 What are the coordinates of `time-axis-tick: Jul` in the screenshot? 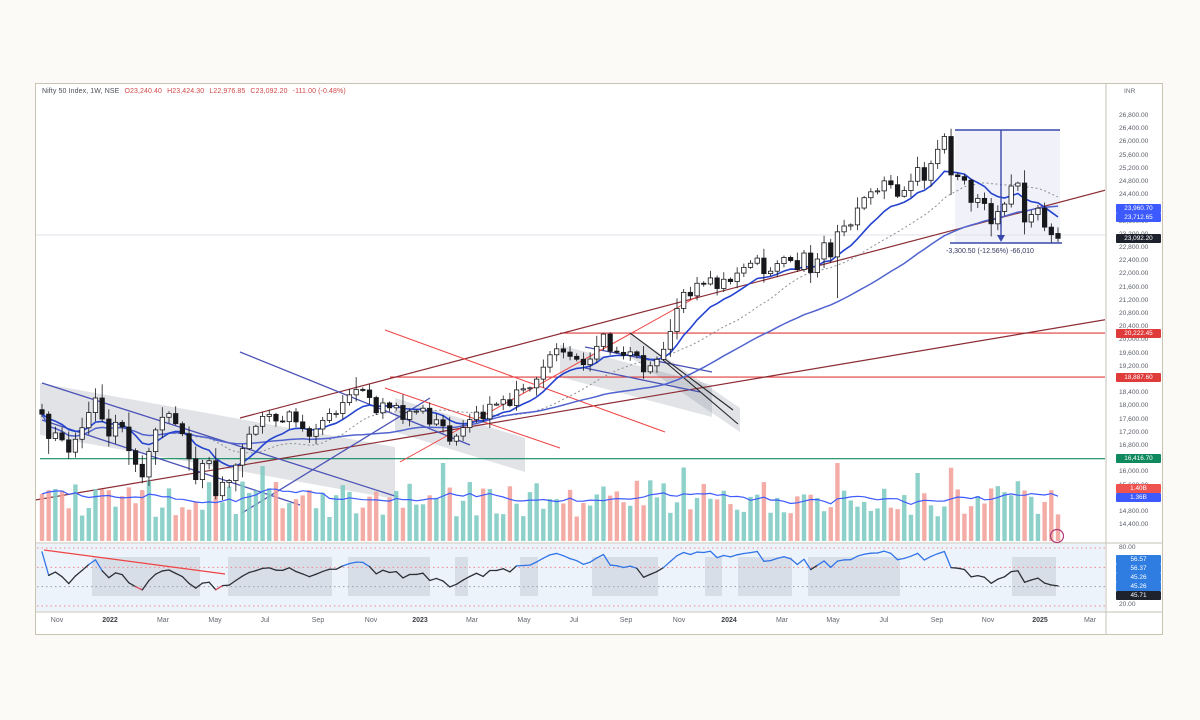 It's located at (574, 620).